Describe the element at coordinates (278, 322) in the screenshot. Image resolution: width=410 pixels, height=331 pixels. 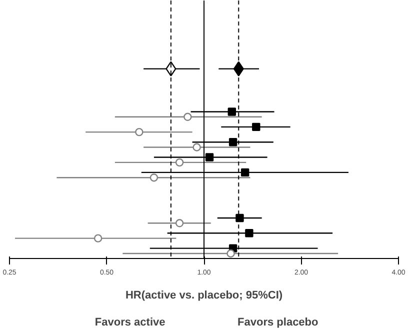
I see `text: Favors placebo` at that location.